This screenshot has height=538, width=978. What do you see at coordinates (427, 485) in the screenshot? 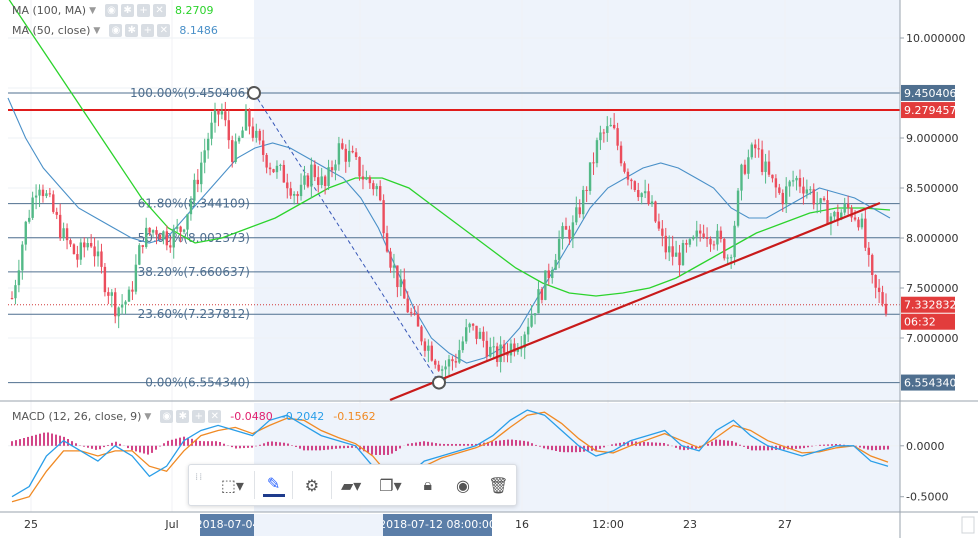
I see `lock-button: 🔒︎` at bounding box center [427, 485].